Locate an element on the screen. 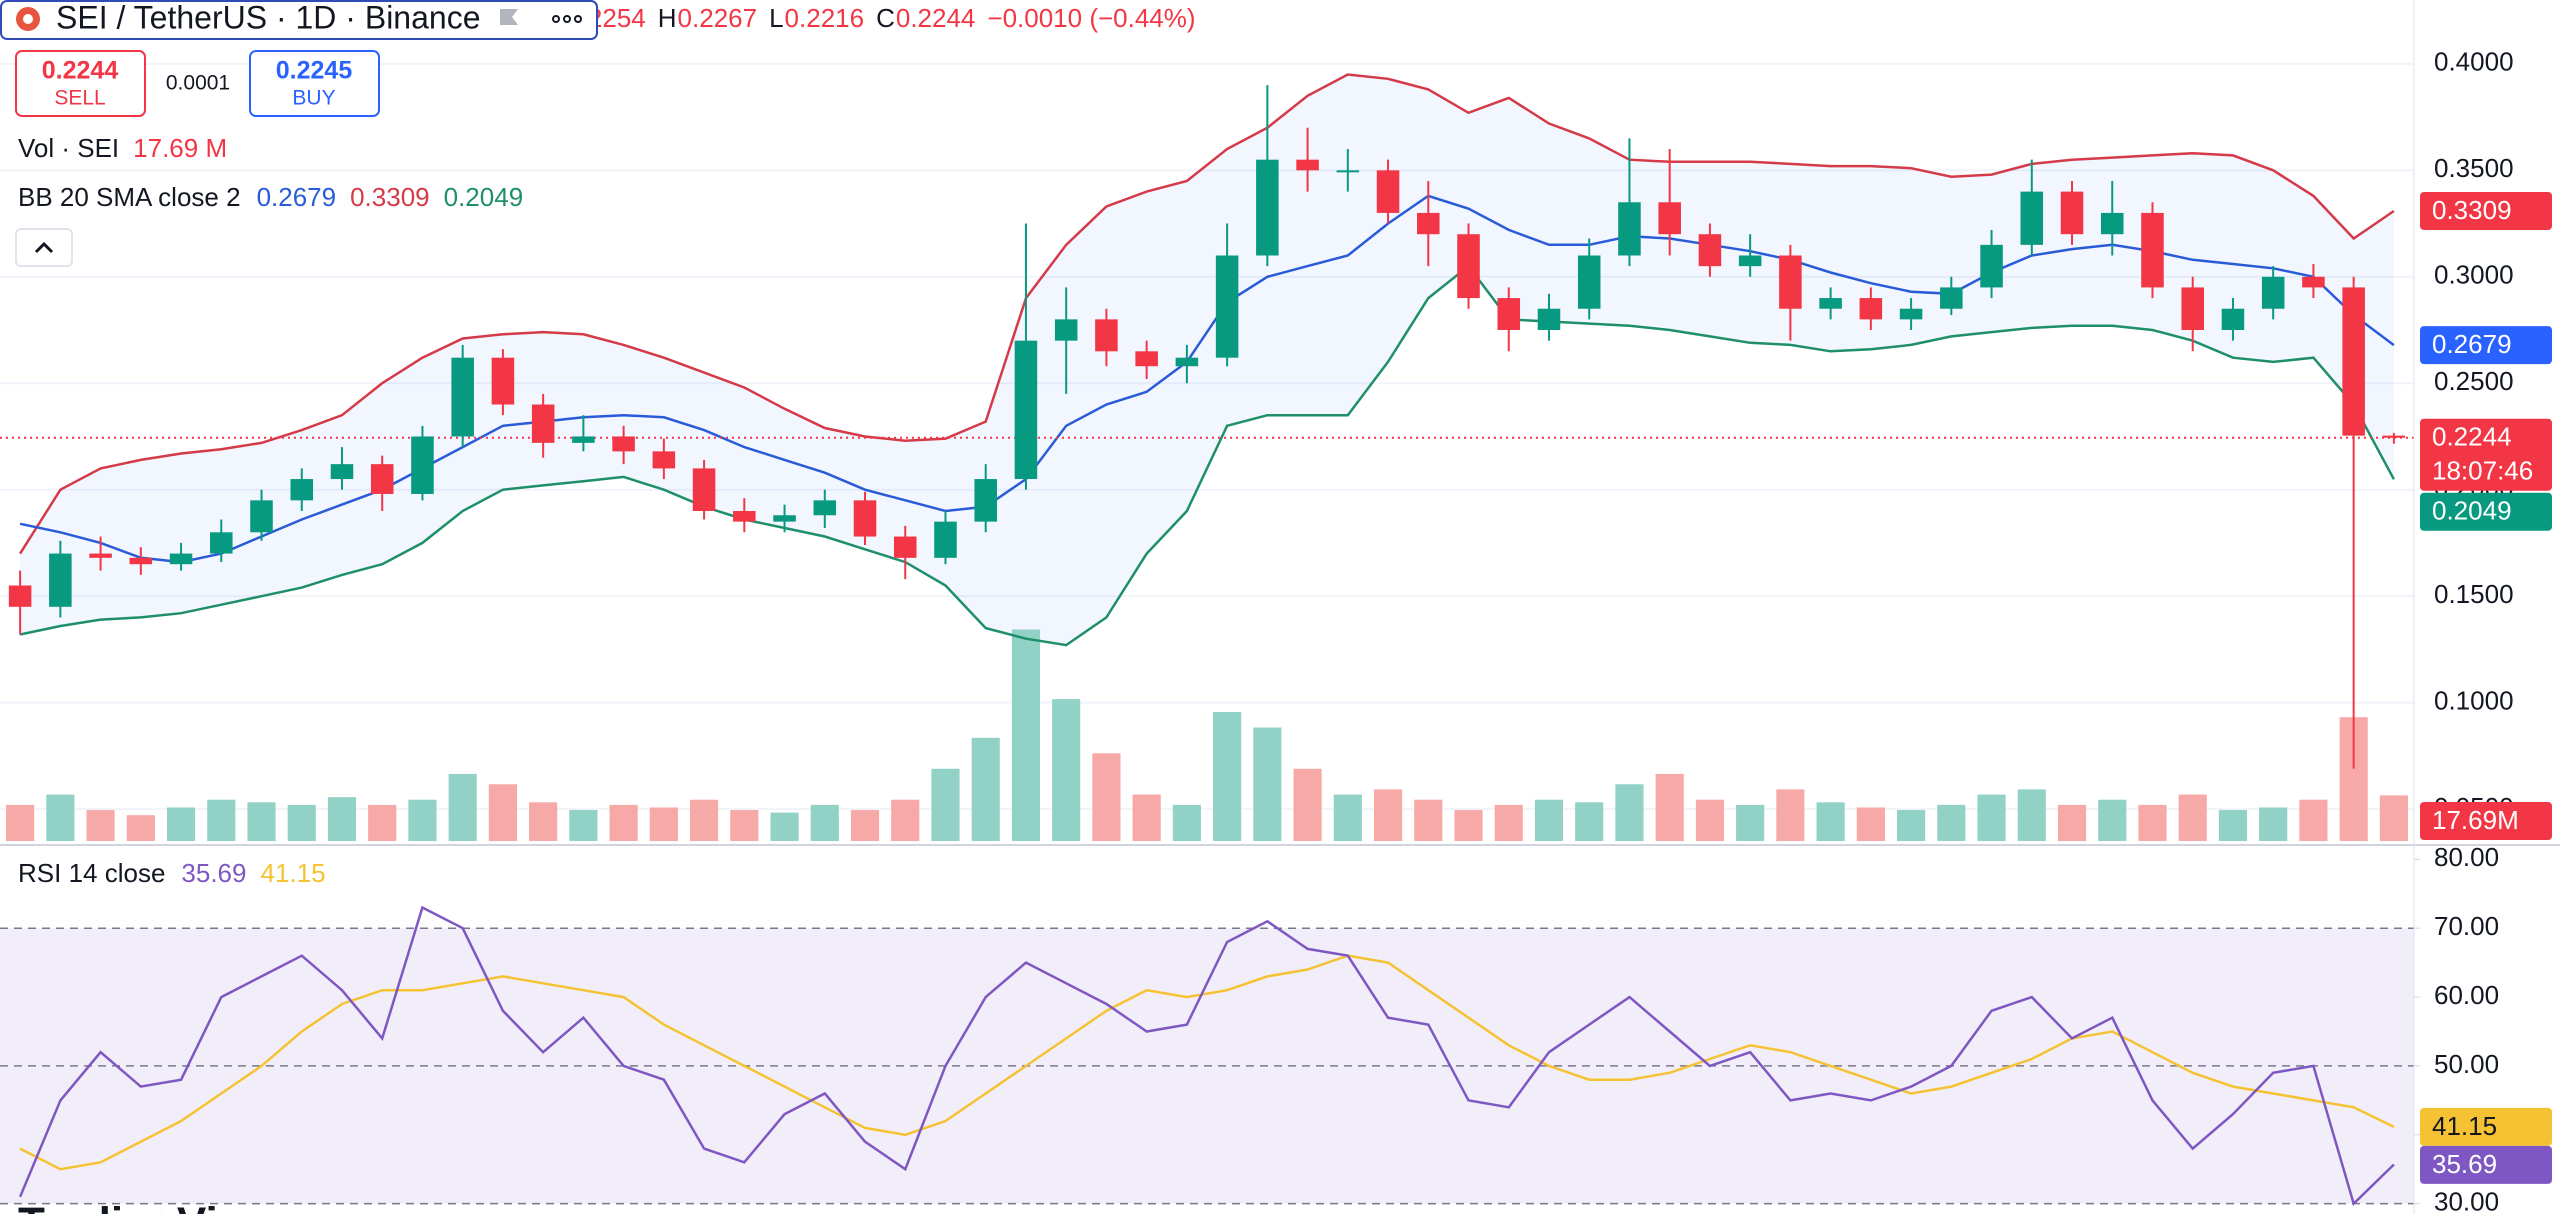  last-price-label: 0.2244 is located at coordinates (2472, 437).